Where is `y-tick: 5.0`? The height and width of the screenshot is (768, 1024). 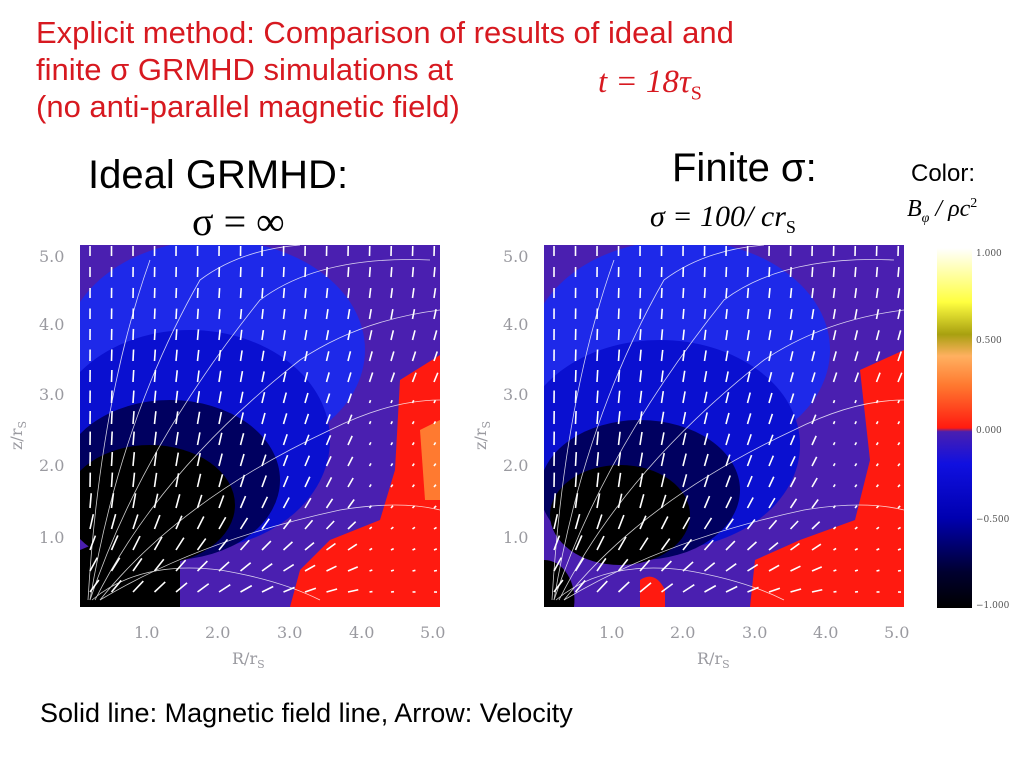
y-tick: 5.0 is located at coordinates (515, 256).